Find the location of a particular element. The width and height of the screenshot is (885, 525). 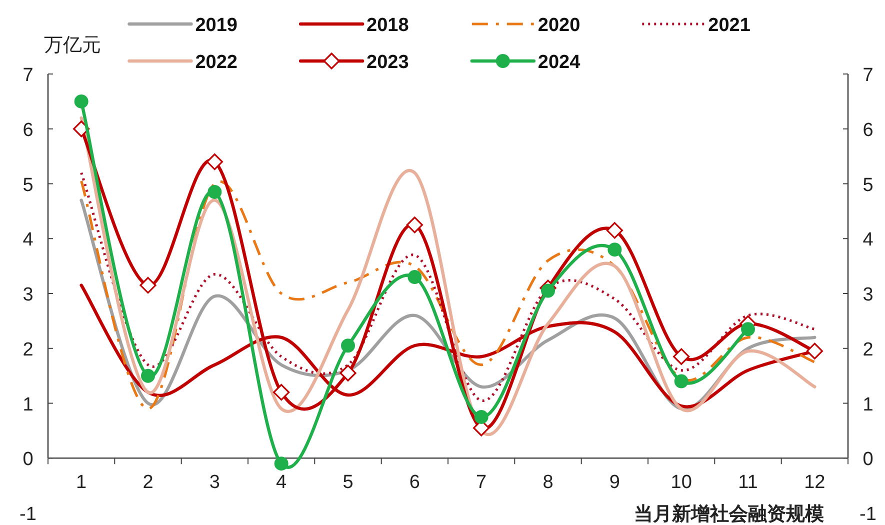

x-tick-label: 11 is located at coordinates (748, 483).